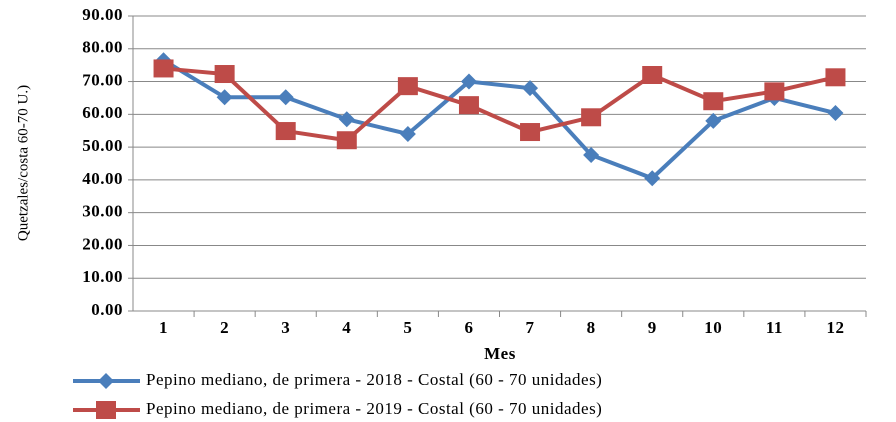 Image resolution: width=896 pixels, height=422 pixels. Describe the element at coordinates (102, 14) in the screenshot. I see `y-tick-label: 90.00` at that location.